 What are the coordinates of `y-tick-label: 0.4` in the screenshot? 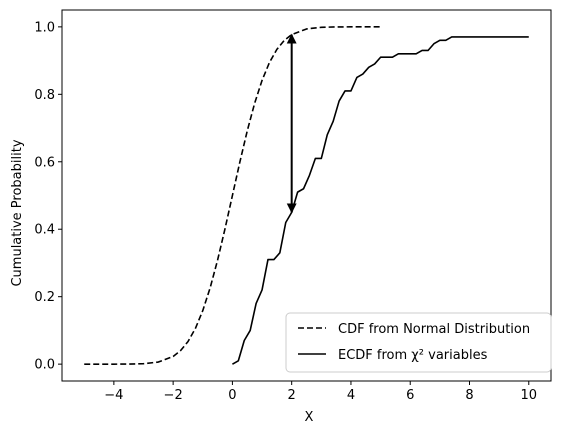 It's located at (44, 230).